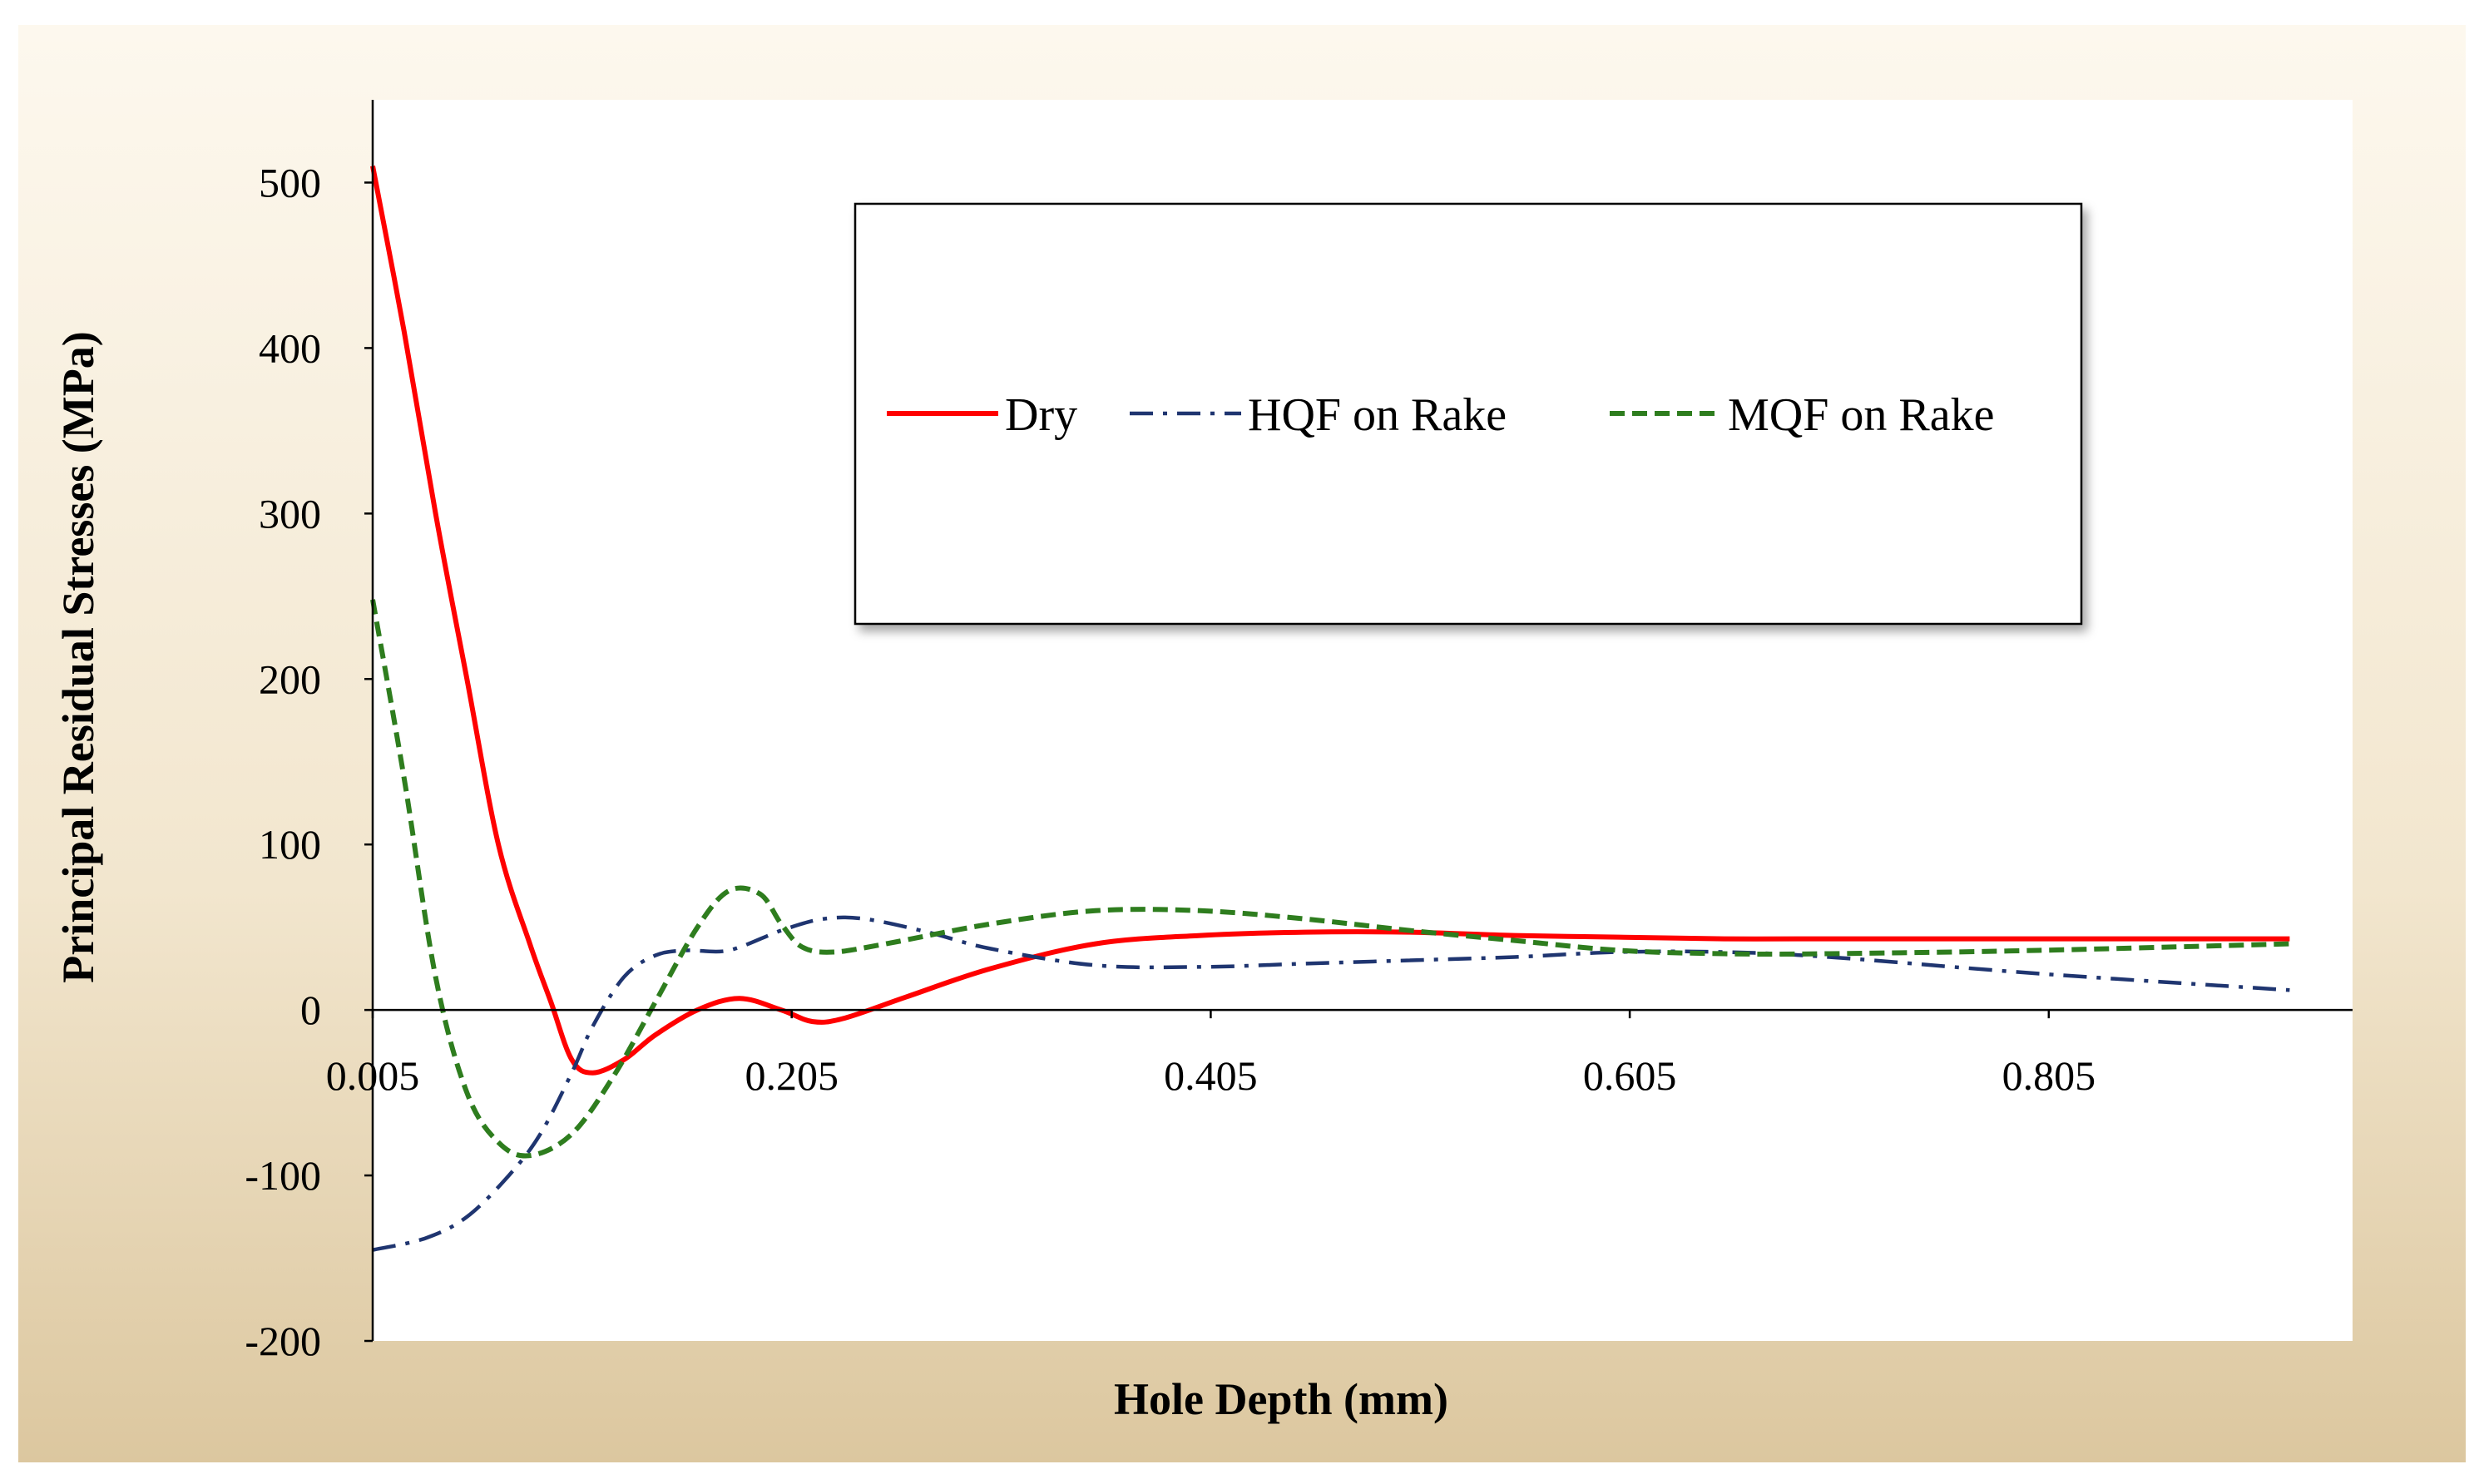 The height and width of the screenshot is (1484, 2484). Describe the element at coordinates (1041, 415) in the screenshot. I see `legend-label: Dry` at that location.